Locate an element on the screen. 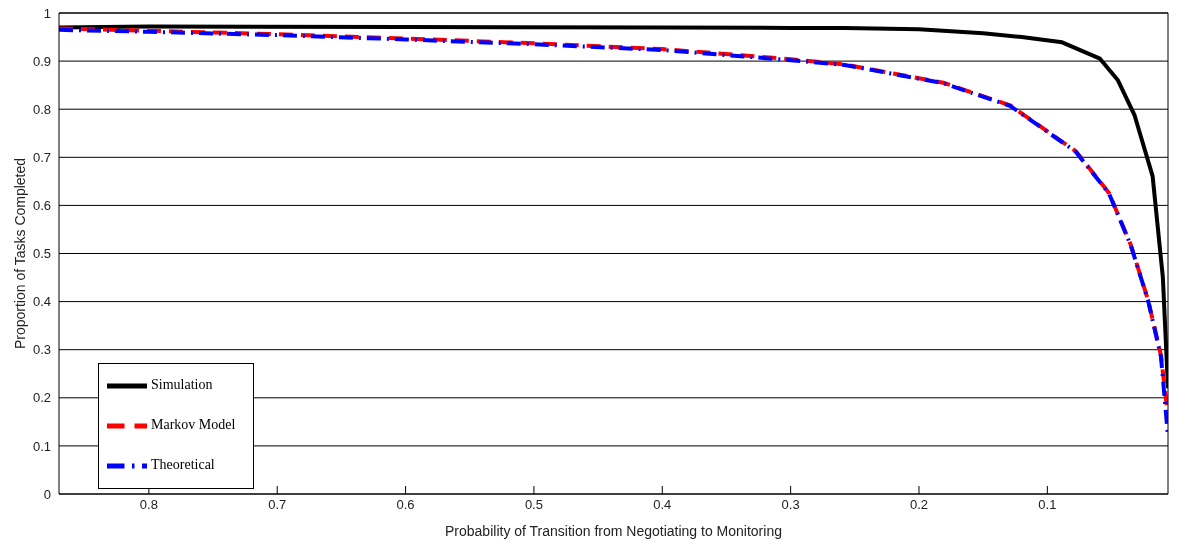  y-tick-label: 0.9 is located at coordinates (41, 61).